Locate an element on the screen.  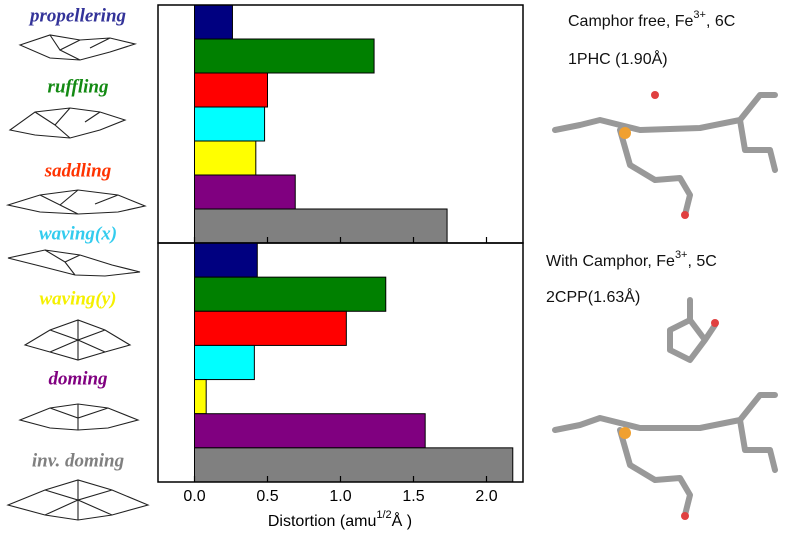
superscript: 1/2 is located at coordinates (383, 515).